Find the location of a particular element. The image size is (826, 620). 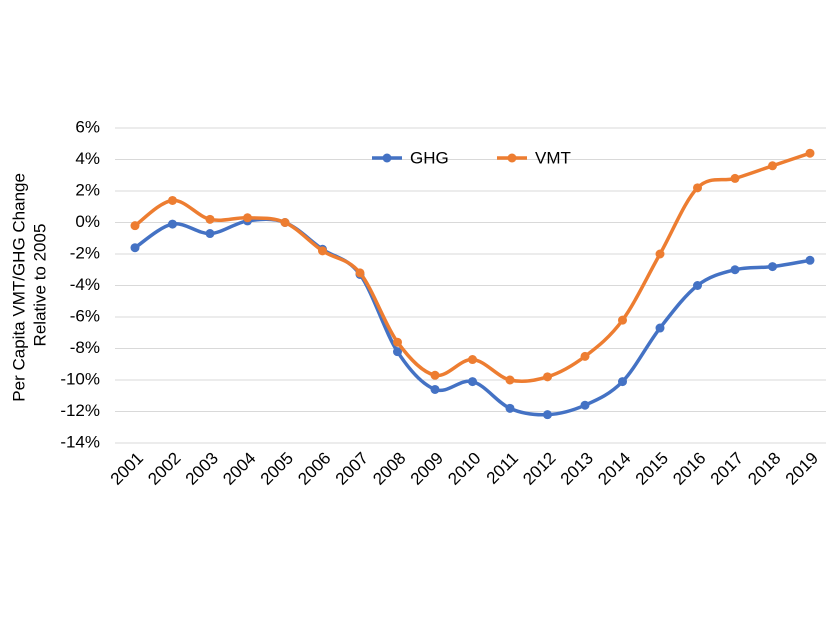

x-tick-label: 2002 is located at coordinates (164, 469).